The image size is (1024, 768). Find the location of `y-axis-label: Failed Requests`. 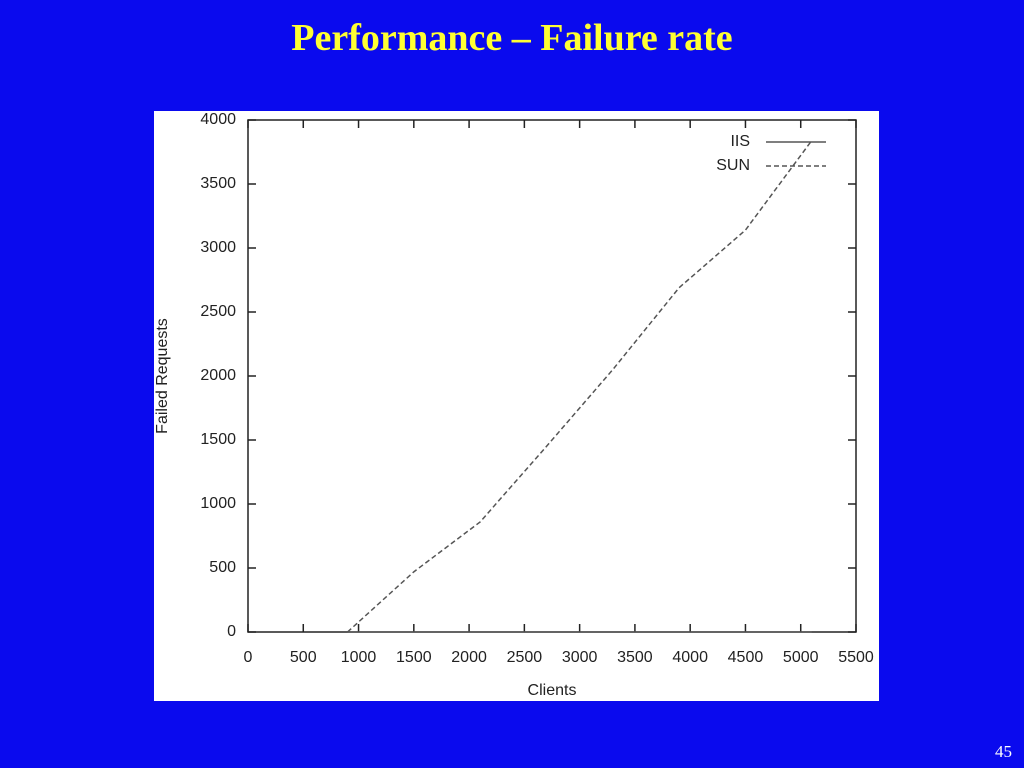

y-axis-label: Failed Requests is located at coordinates (162, 376).